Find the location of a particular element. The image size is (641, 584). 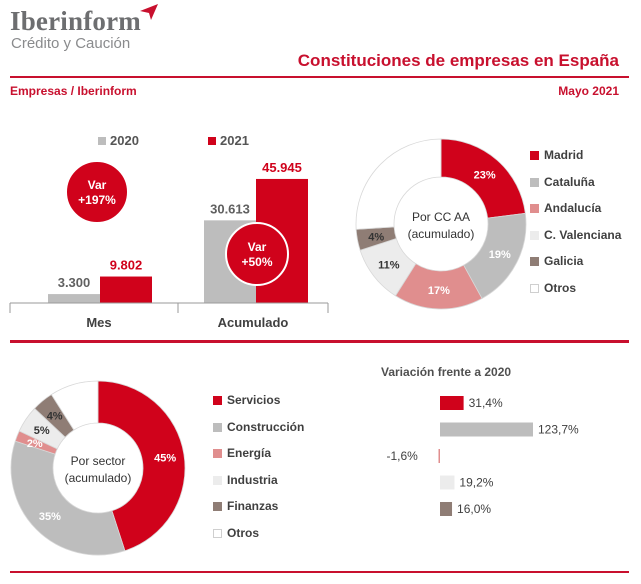

legend-label-2020: 2020 is located at coordinates (124, 140).